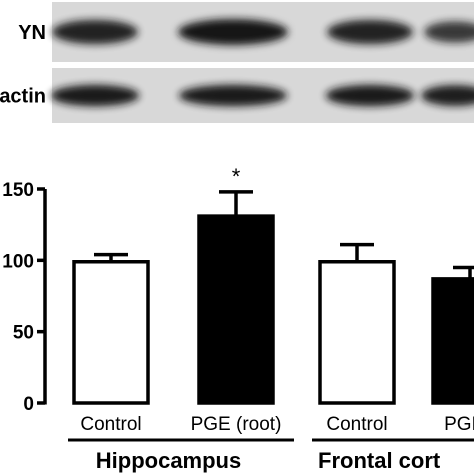  I want to click on y-tick-label: 50, so click(23, 333).